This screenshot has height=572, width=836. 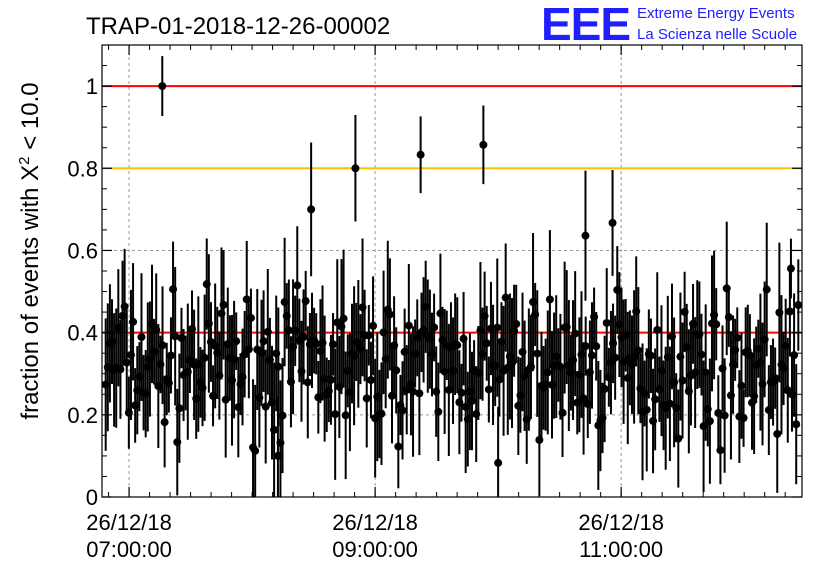 I want to click on logo-mark: EEE, so click(x=585, y=25).